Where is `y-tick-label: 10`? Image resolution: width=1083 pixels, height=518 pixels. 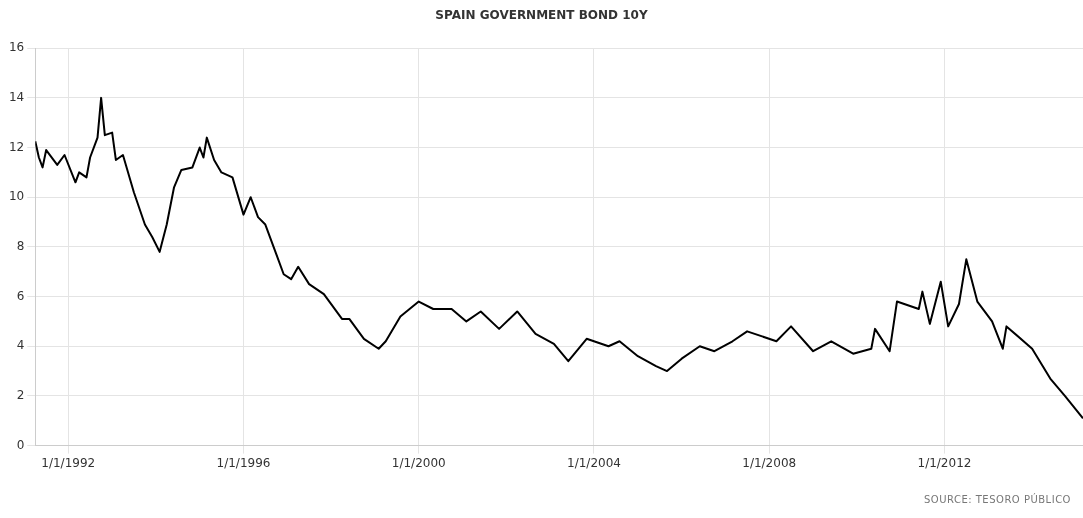
y-tick-label: 10 is located at coordinates (16, 196).